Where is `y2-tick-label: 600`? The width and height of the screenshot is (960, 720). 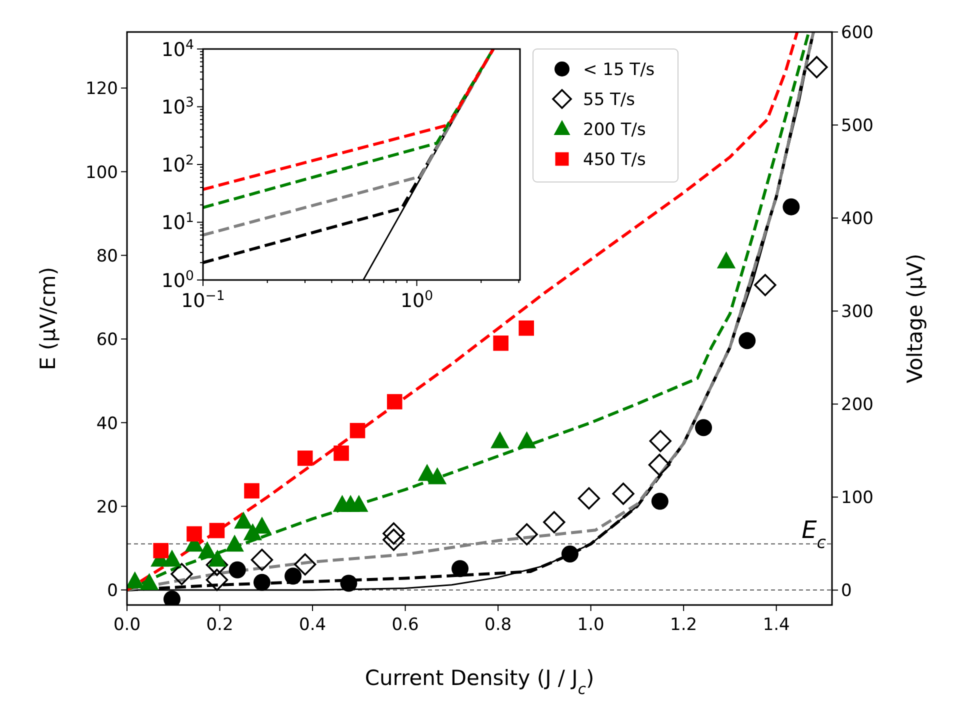
y2-tick-label: 600 is located at coordinates (857, 33).